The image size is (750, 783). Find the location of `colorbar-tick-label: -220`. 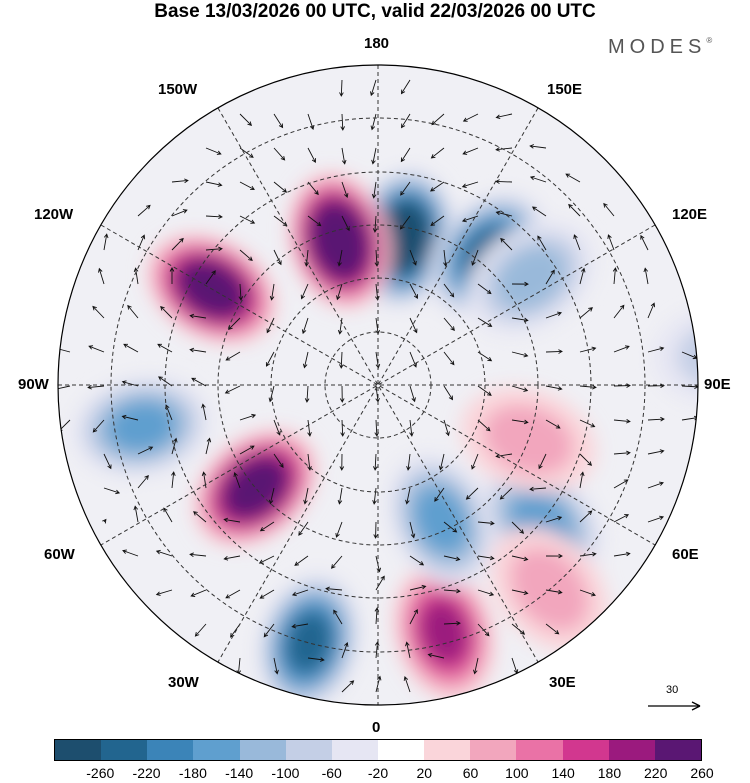

colorbar-tick-label: -220 is located at coordinates (146, 773).